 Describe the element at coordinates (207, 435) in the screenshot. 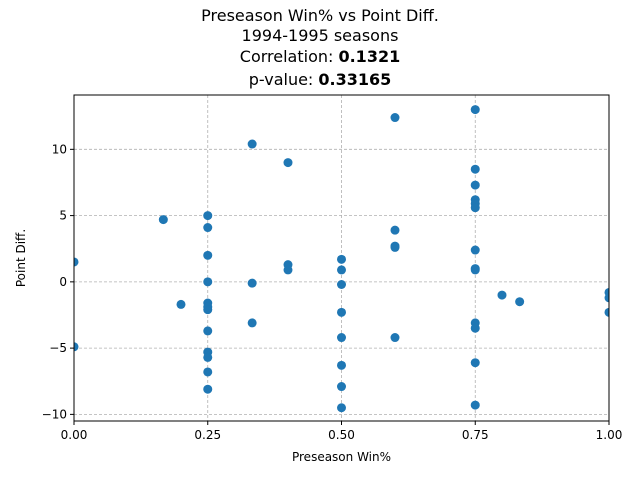

I see `x-tick-label: 0.25` at that location.